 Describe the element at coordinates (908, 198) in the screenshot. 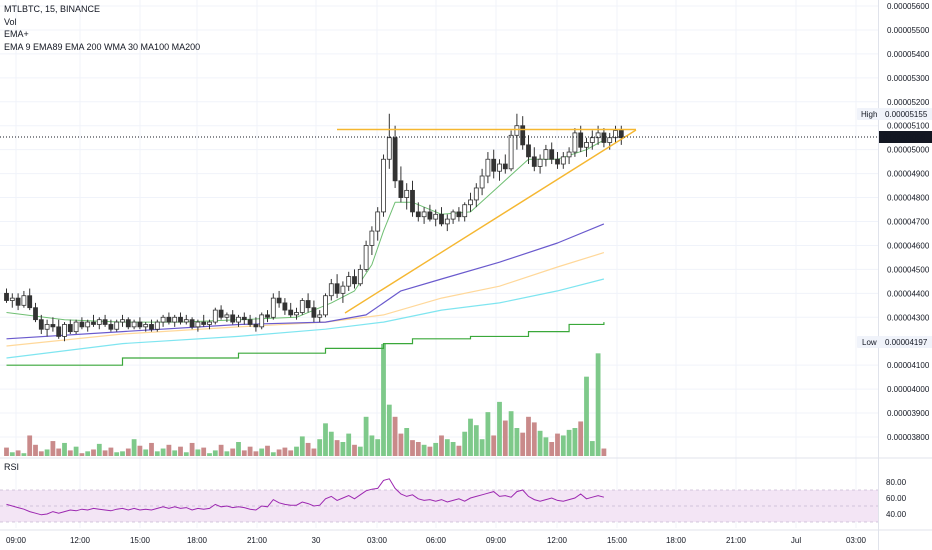

I see `price-tick-label: 0.00004800` at that location.